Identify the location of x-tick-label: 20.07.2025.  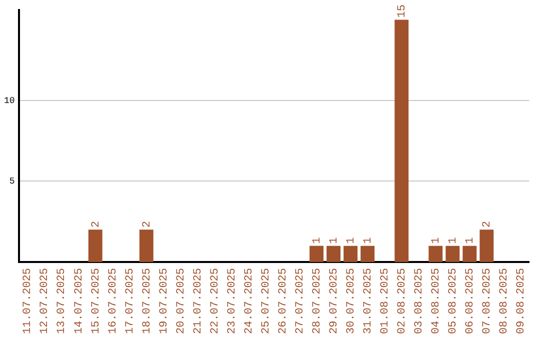
(181, 301).